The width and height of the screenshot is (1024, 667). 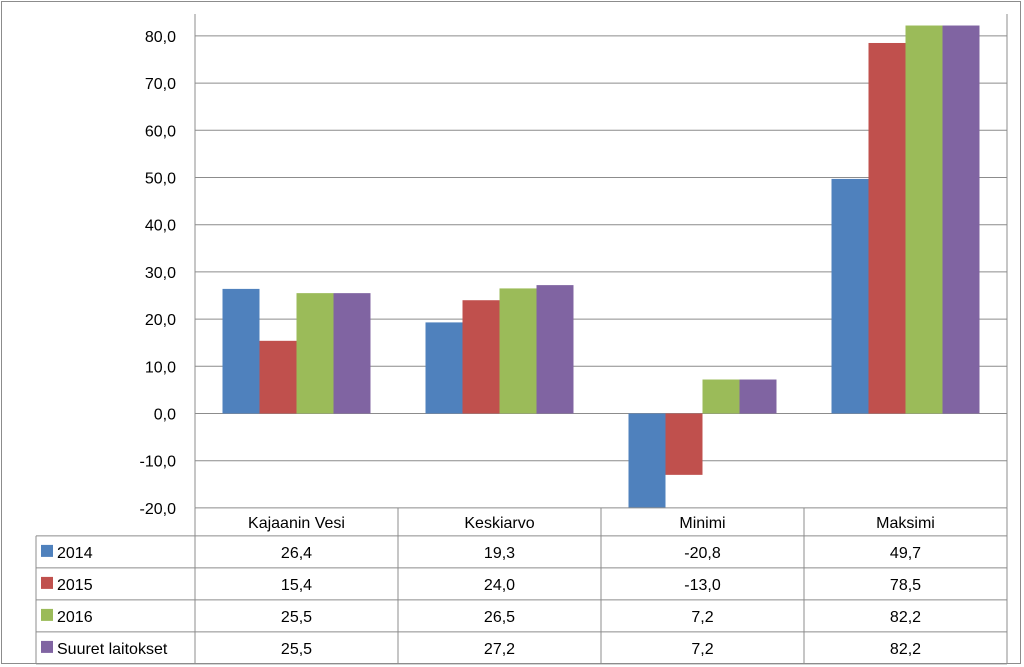 What do you see at coordinates (160, 131) in the screenshot?
I see `y-tick-label: 60,0` at bounding box center [160, 131].